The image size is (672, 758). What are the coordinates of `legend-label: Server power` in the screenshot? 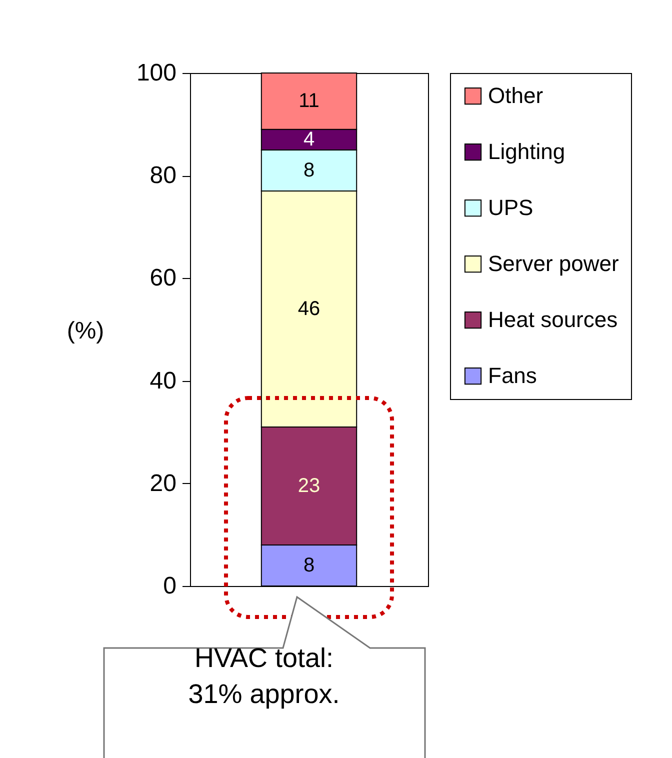 It's located at (553, 263).